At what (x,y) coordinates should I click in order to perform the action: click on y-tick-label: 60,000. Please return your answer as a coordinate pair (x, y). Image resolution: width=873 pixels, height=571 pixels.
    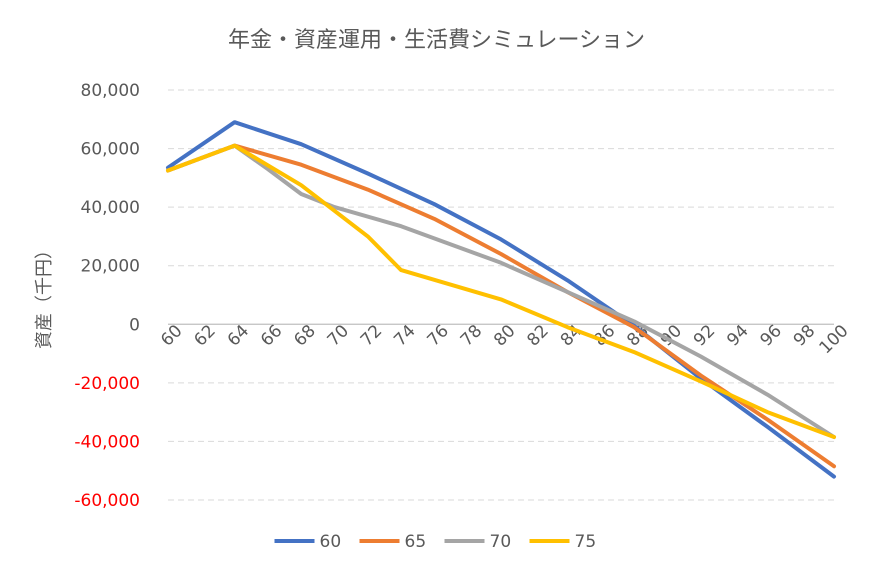
    Looking at the image, I should click on (110, 150).